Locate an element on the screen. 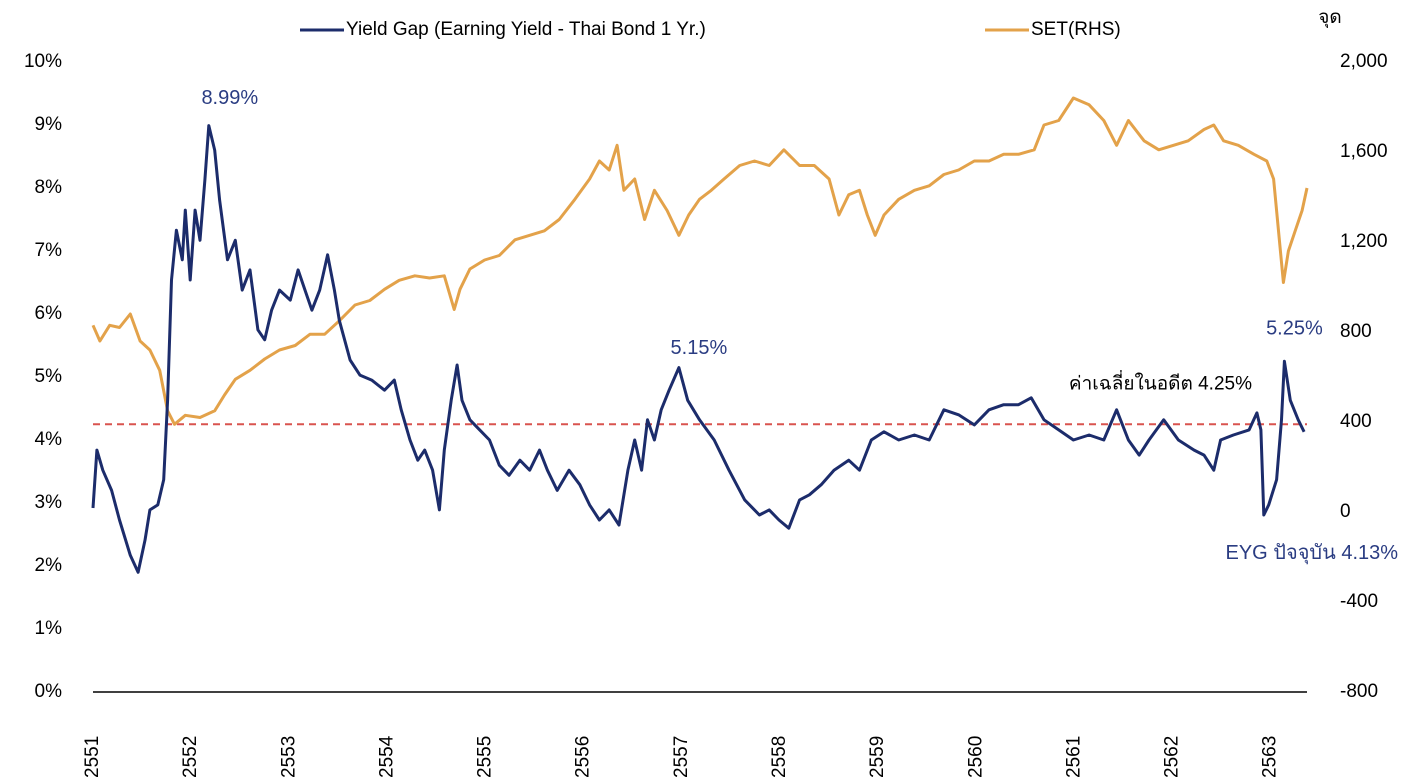 The image size is (1408, 784). x-tick-label: 2552 is located at coordinates (190, 757).